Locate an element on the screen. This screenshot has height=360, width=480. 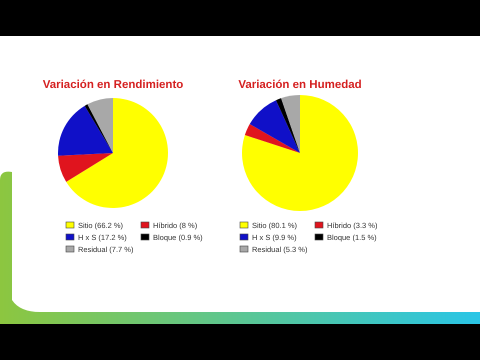
chart-title: Variación en Humedad is located at coordinates (300, 85).